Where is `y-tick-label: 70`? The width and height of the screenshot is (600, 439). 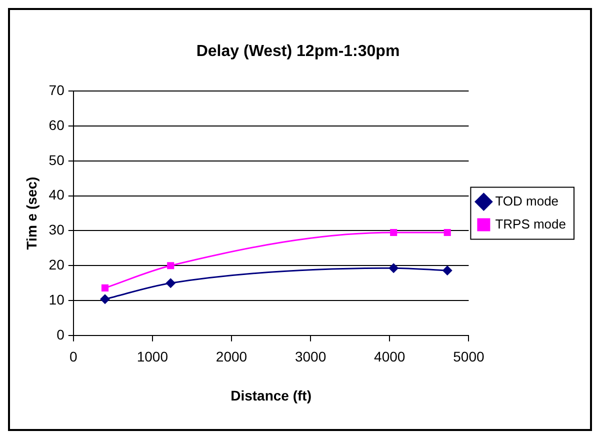
y-tick-label: 70 is located at coordinates (56, 90).